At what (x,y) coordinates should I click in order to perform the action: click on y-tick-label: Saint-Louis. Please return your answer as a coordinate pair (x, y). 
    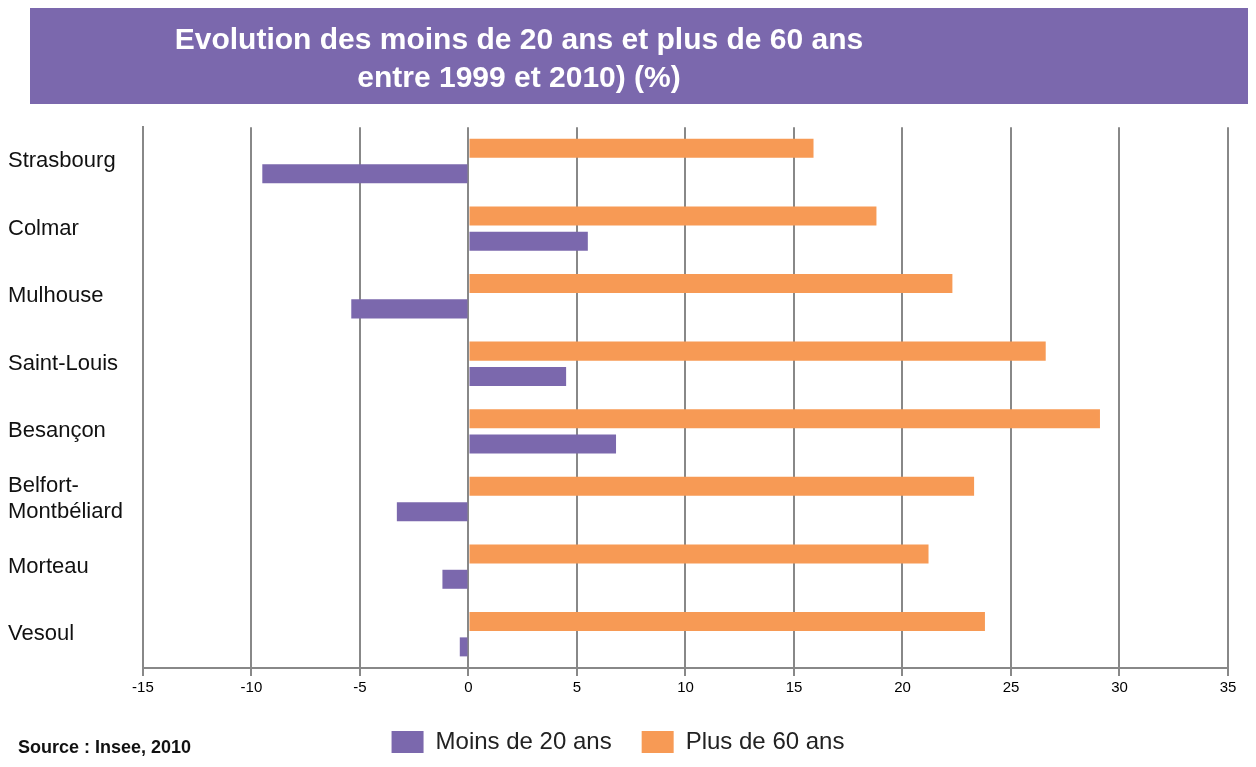
    Looking at the image, I should click on (63, 362).